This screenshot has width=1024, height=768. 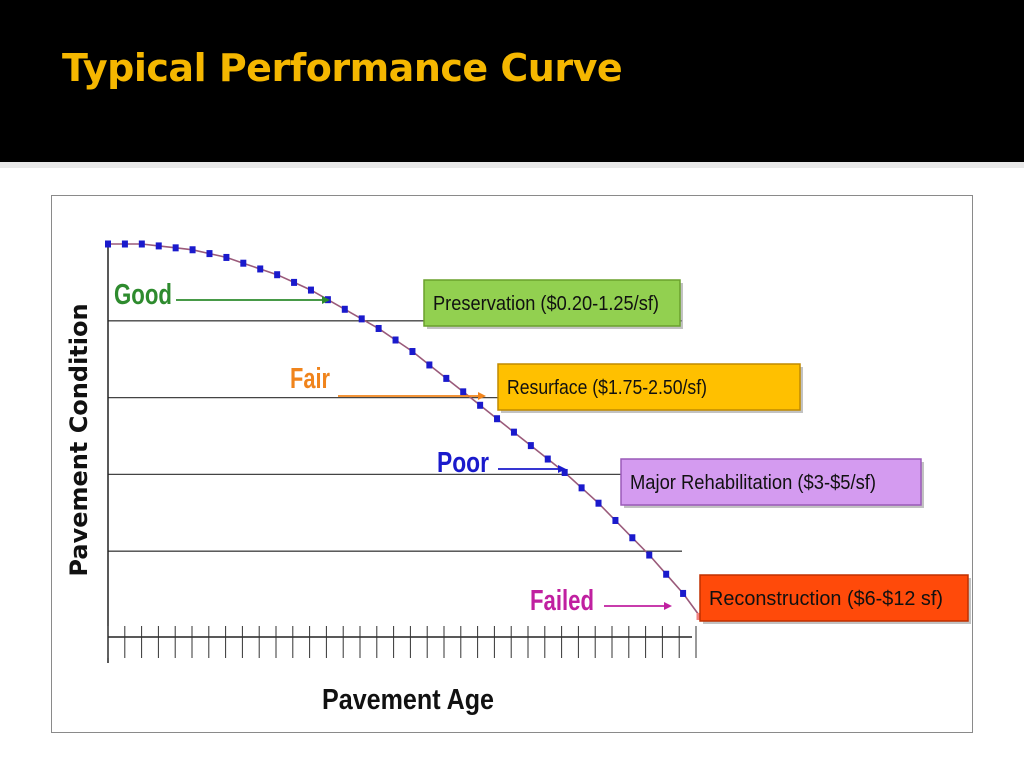 I want to click on condition-label-poor: Poor, so click(x=463, y=463).